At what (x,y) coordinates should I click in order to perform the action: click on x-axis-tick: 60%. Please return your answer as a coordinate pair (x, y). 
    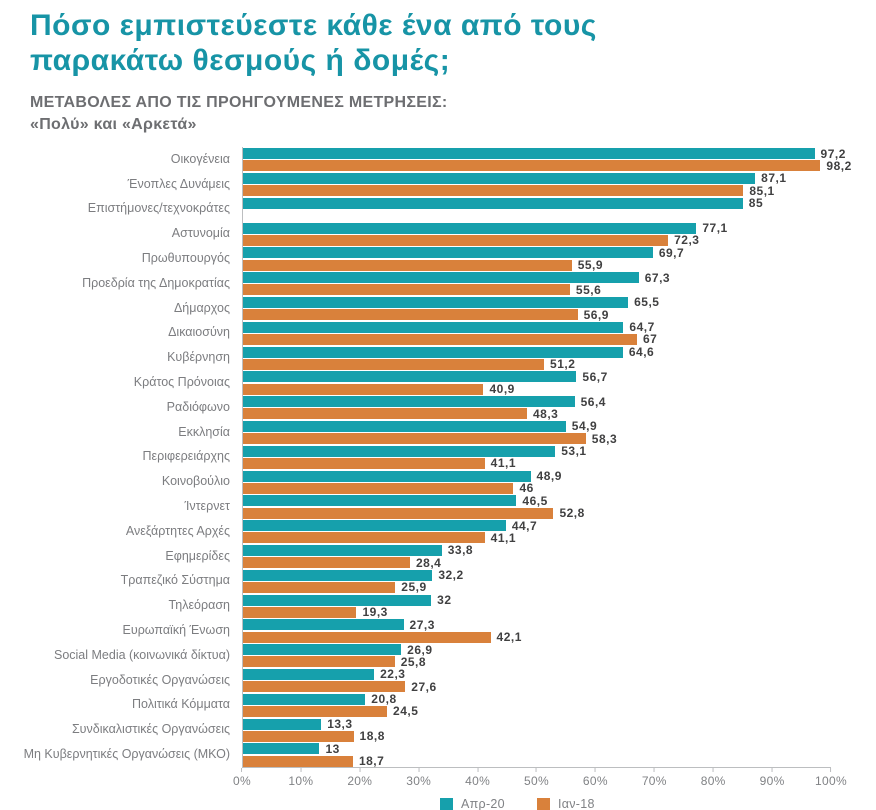
    Looking at the image, I should click on (595, 778).